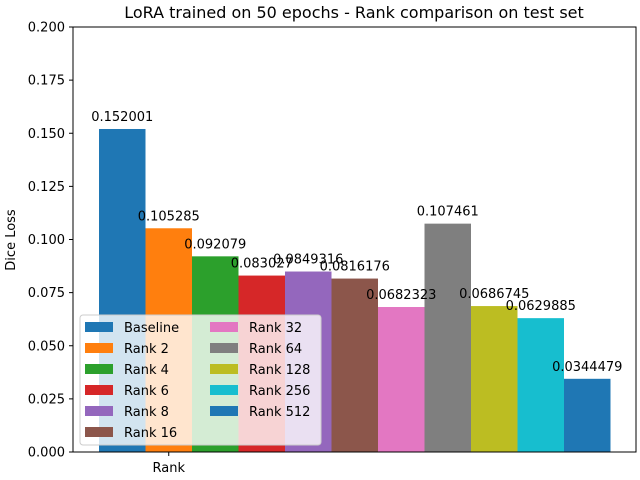 This screenshot has height=480, width=640. What do you see at coordinates (279, 391) in the screenshot?
I see `legend-label: Rank 256` at bounding box center [279, 391].